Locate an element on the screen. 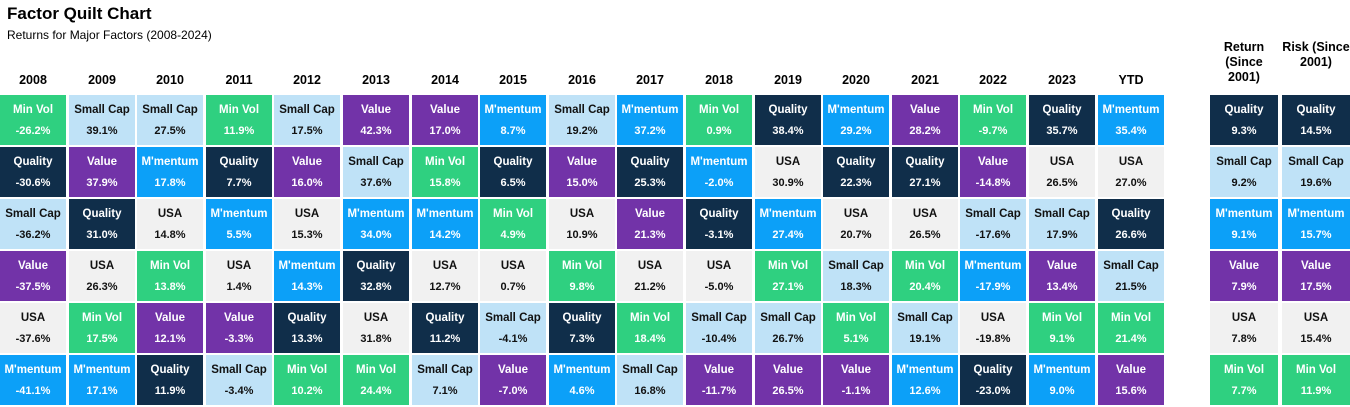  return-value: 12.6% is located at coordinates (925, 391).